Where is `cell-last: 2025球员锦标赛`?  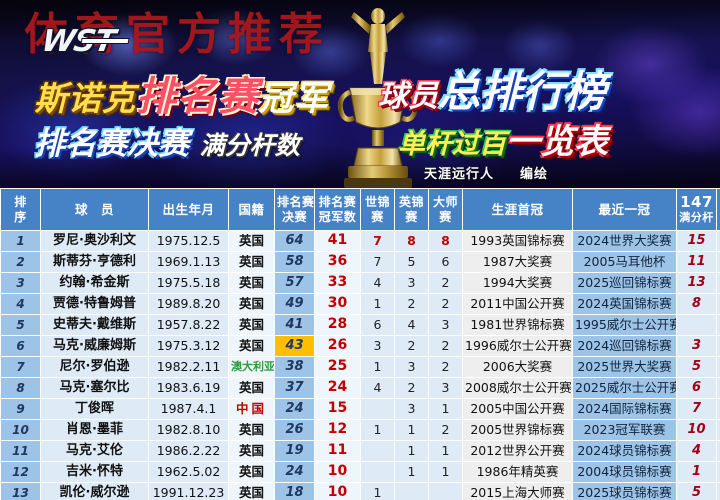 cell-last: 2025球员锦标赛 is located at coordinates (624, 491).